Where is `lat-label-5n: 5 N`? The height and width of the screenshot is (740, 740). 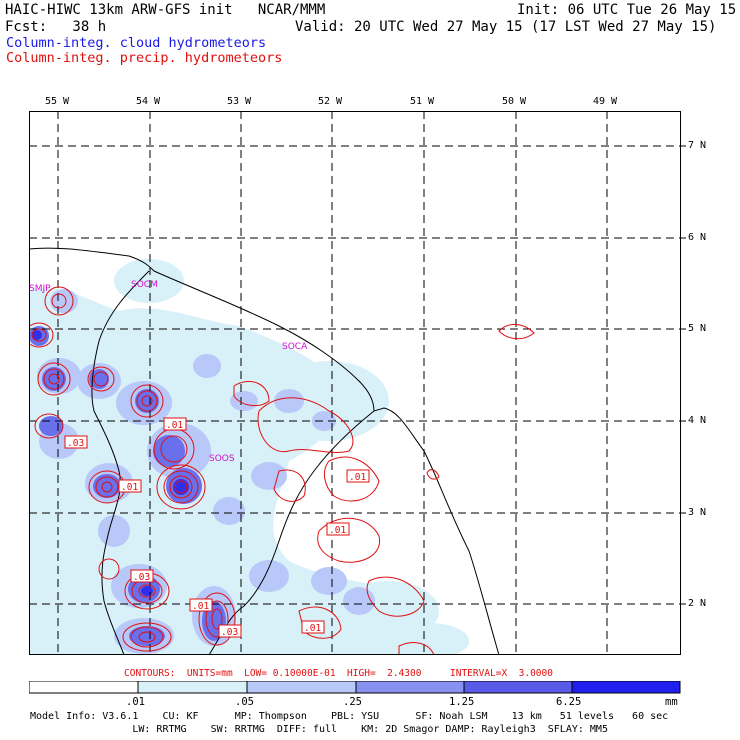
lat-label-5n: 5 N is located at coordinates (697, 328).